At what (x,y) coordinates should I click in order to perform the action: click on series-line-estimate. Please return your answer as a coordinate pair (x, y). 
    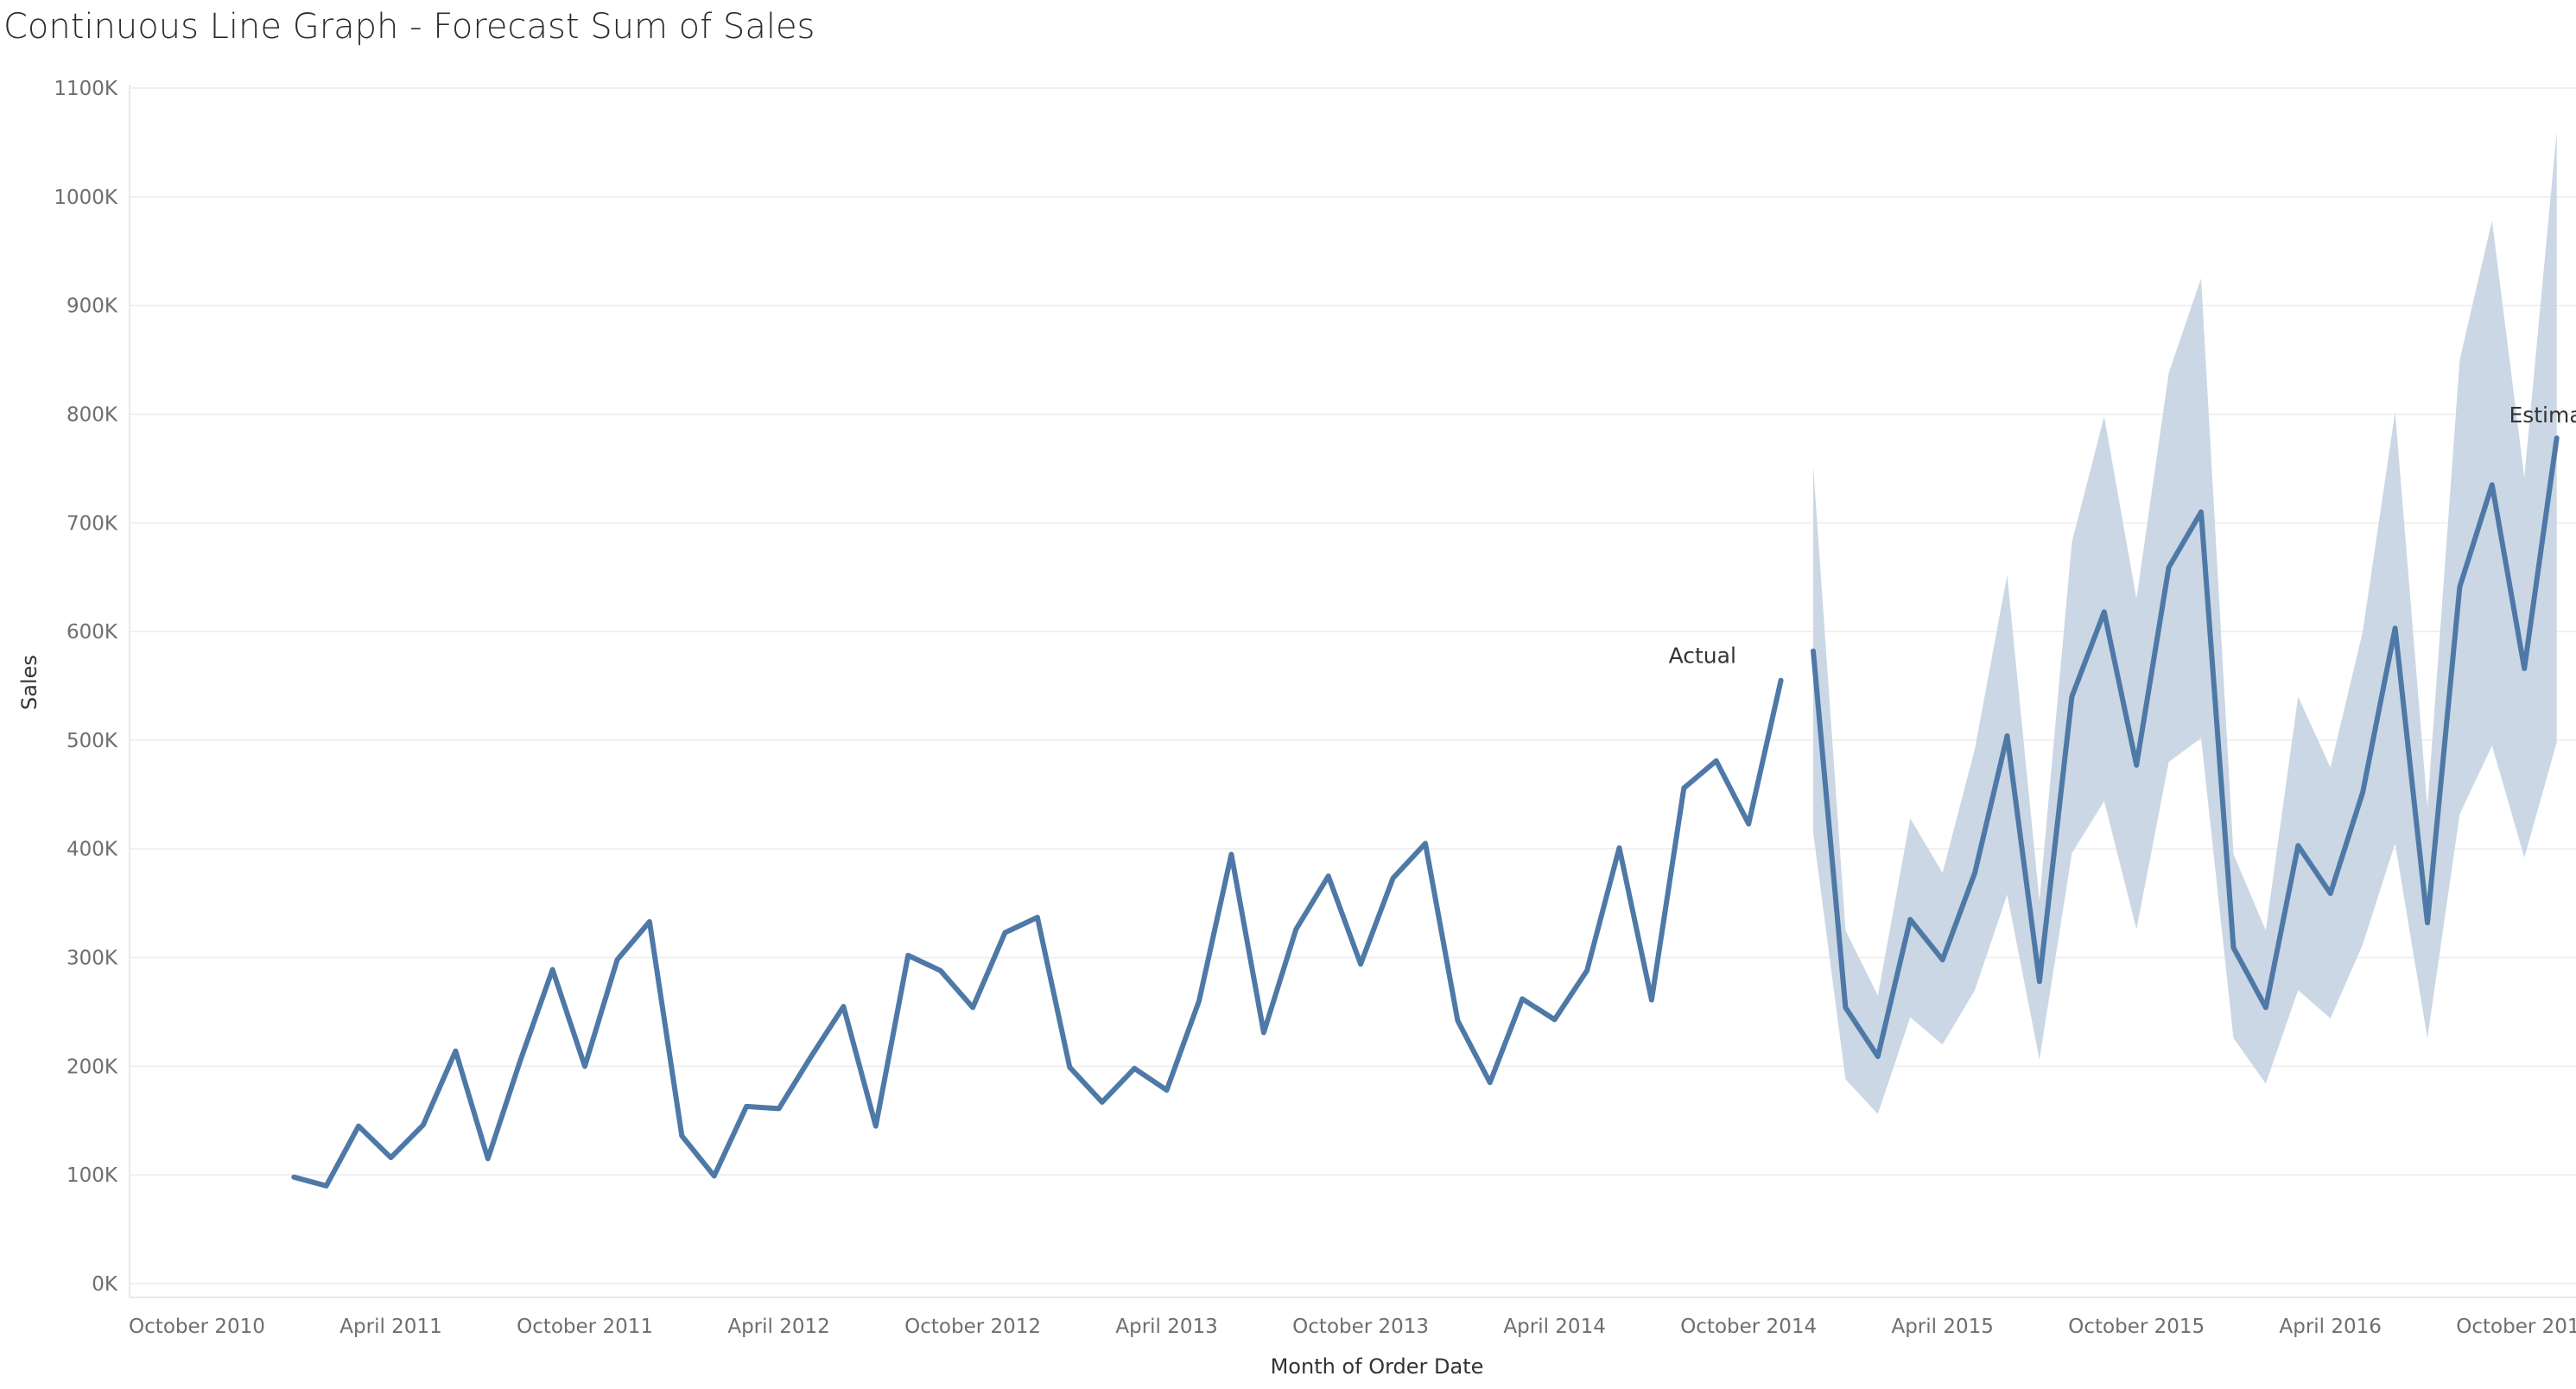
    Looking at the image, I should click on (2185, 747).